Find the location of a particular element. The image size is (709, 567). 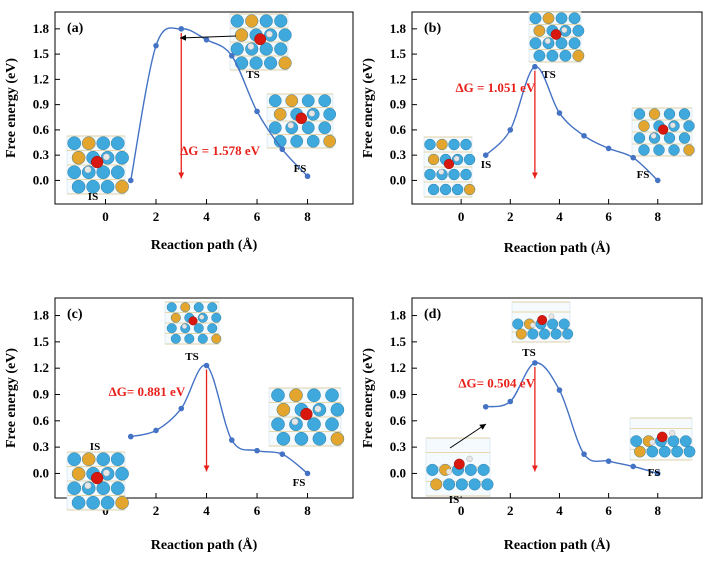

initial-state-label: IS is located at coordinates (93, 197).